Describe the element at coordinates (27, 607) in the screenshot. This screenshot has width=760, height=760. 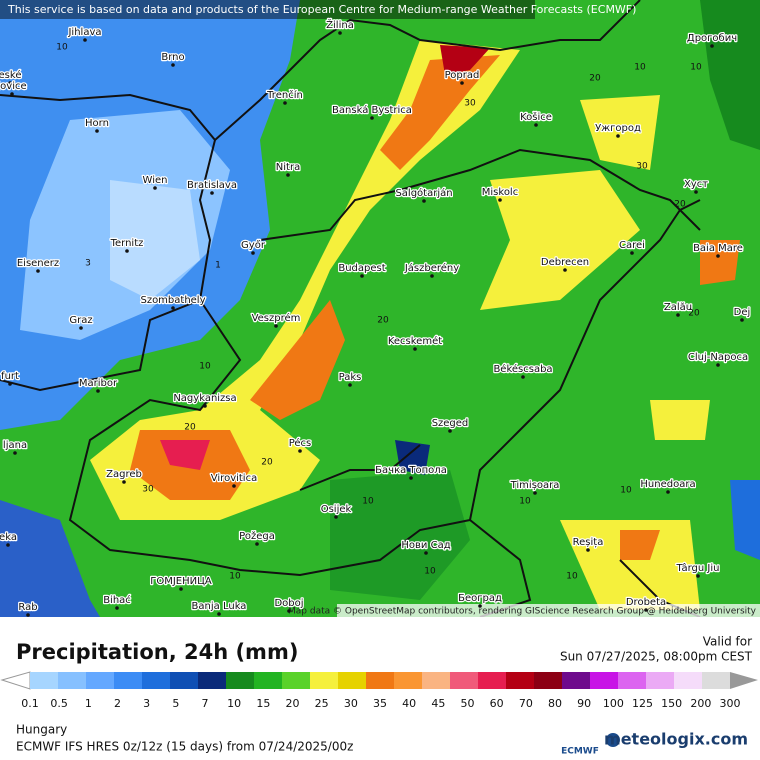
I see `city-label: Rab` at that location.